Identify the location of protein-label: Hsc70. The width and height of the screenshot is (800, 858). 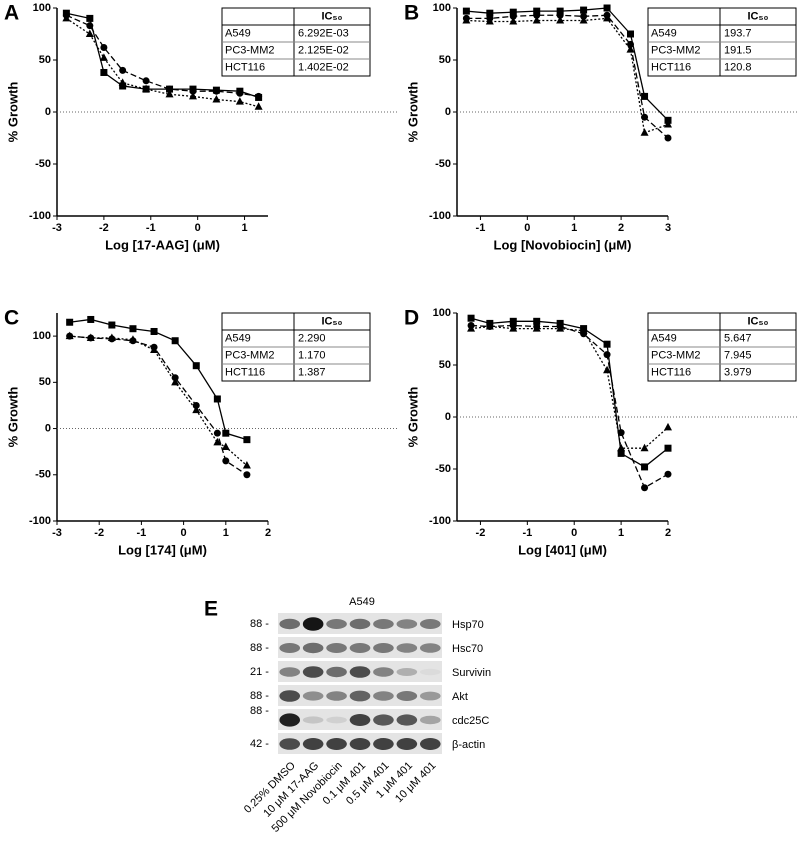
(467, 649).